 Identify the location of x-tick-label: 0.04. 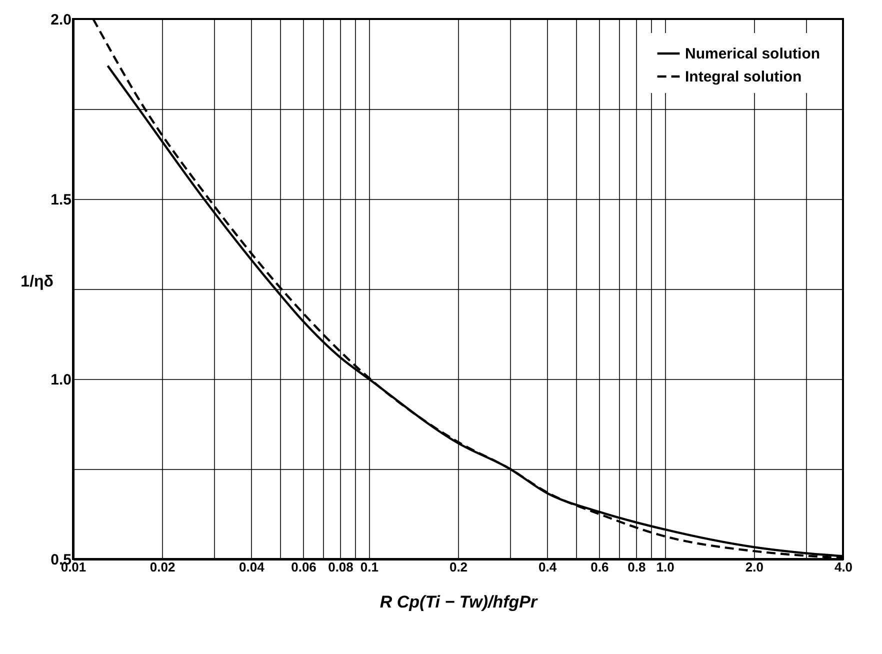
(252, 567).